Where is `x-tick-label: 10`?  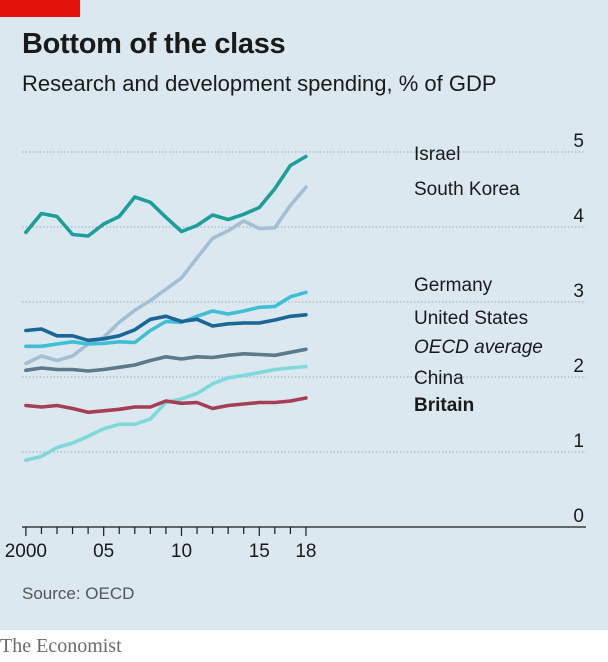 x-tick-label: 10 is located at coordinates (181, 551).